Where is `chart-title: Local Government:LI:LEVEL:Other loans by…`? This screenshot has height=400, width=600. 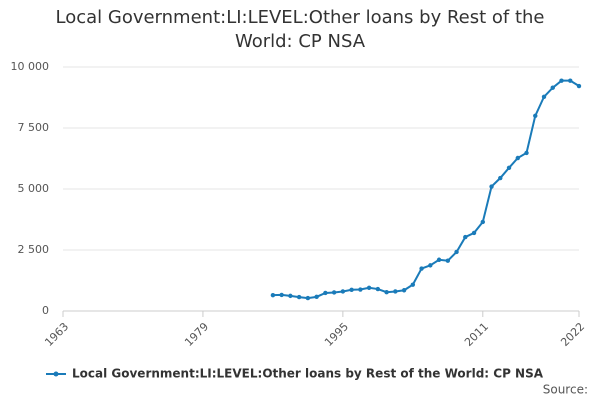 chart-title: Local Government:LI:LEVEL:Other loans by… is located at coordinates (300, 29).